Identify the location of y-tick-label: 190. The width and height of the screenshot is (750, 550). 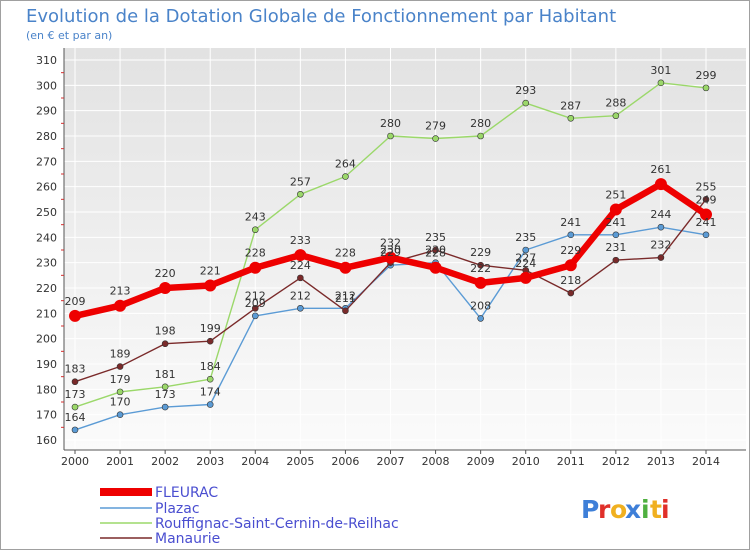
(46, 364).